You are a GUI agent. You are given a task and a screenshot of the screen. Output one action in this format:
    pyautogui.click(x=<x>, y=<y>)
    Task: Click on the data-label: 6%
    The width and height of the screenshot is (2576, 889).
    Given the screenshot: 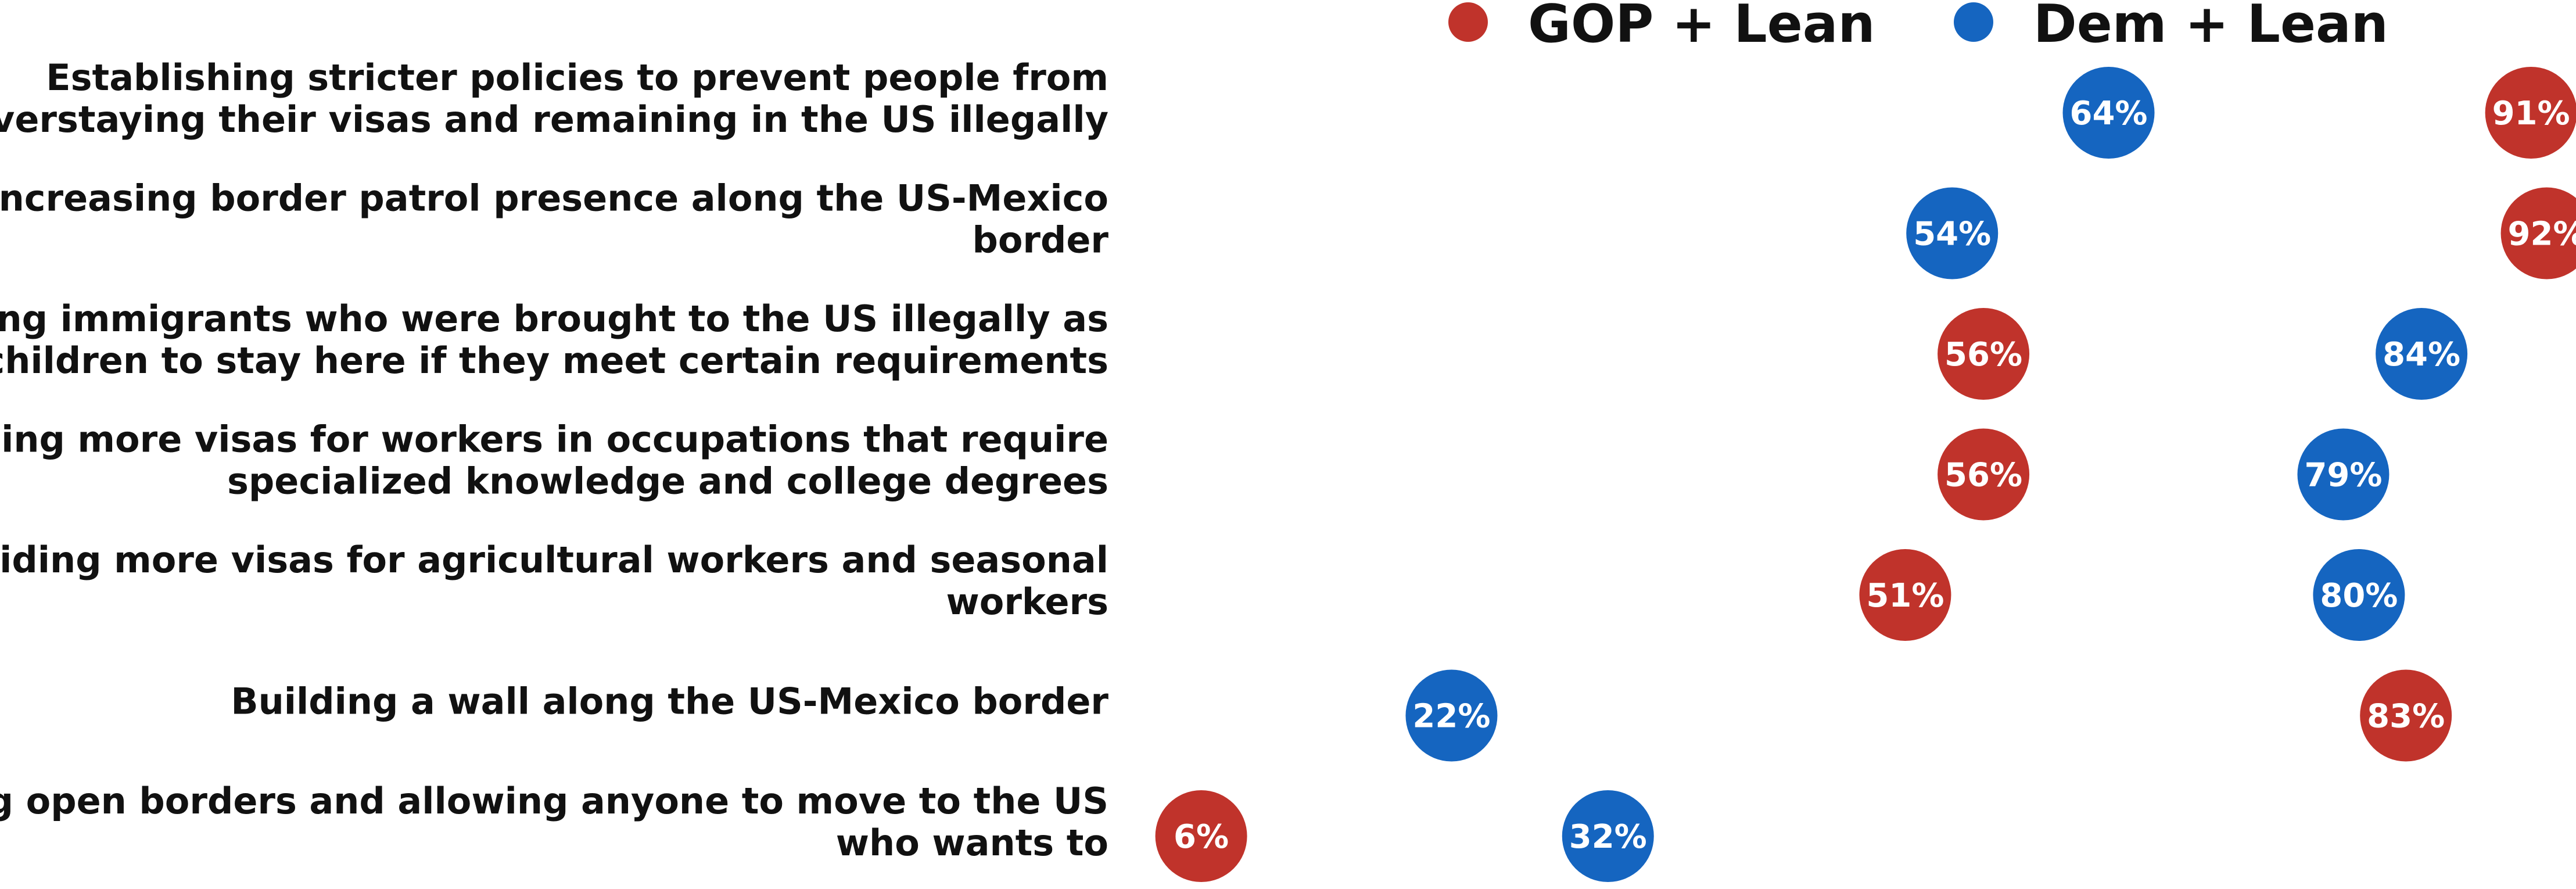 What is the action you would take?
    pyautogui.click(x=1201, y=837)
    